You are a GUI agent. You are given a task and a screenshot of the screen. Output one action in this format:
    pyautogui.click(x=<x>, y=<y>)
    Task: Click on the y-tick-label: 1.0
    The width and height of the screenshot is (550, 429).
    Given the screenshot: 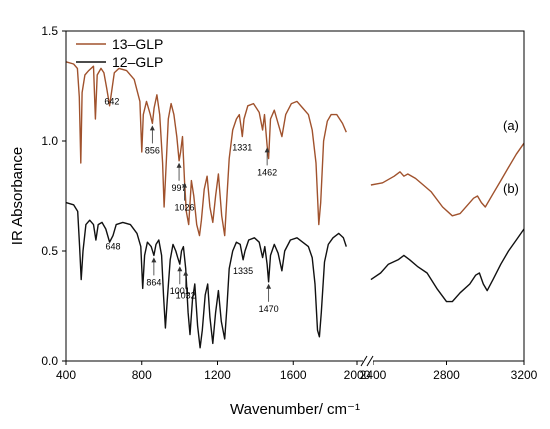 What is the action you would take?
    pyautogui.click(x=49, y=141)
    